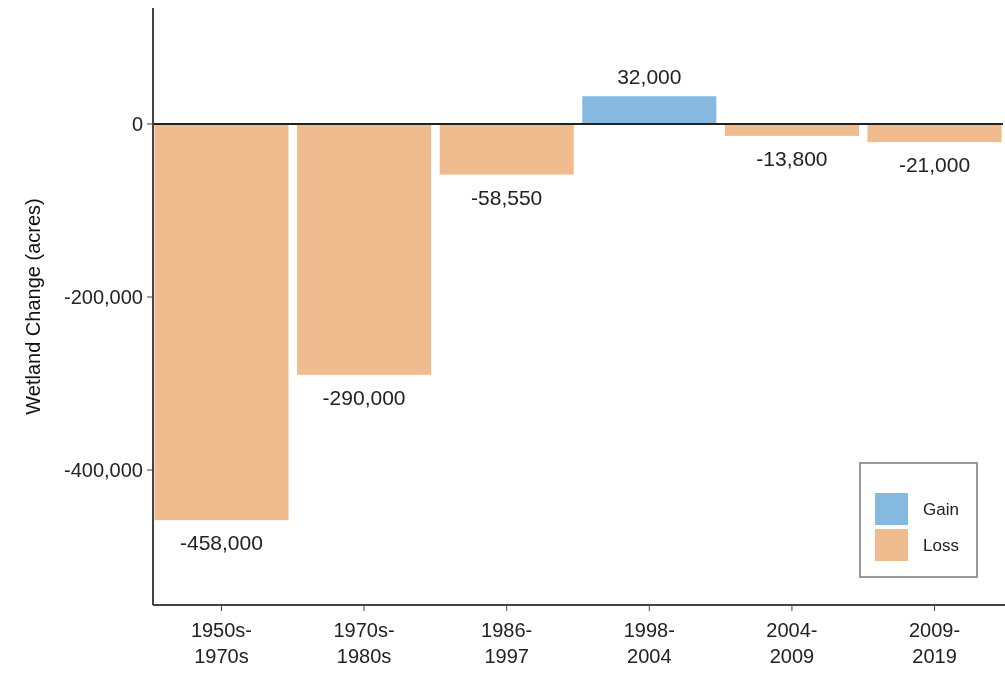 This screenshot has height=680, width=1005. What do you see at coordinates (934, 165) in the screenshot?
I see `data-label: -21,000` at bounding box center [934, 165].